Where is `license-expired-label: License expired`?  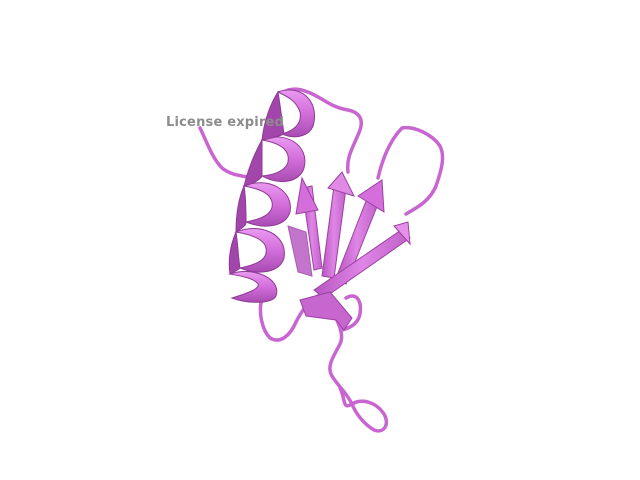 license-expired-label: License expired is located at coordinates (225, 122).